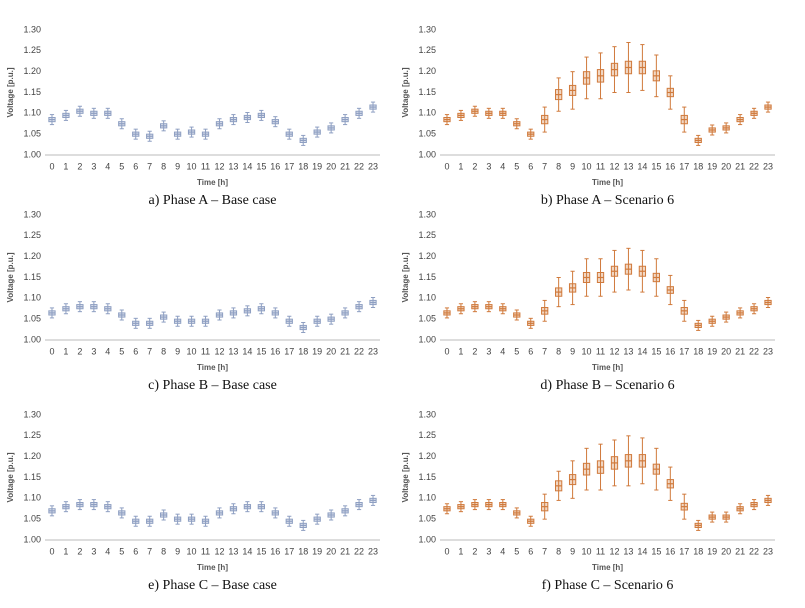 The height and width of the screenshot is (608, 805). Describe the element at coordinates (608, 585) in the screenshot. I see `caption: f) Phase C – Scenario 6` at that location.